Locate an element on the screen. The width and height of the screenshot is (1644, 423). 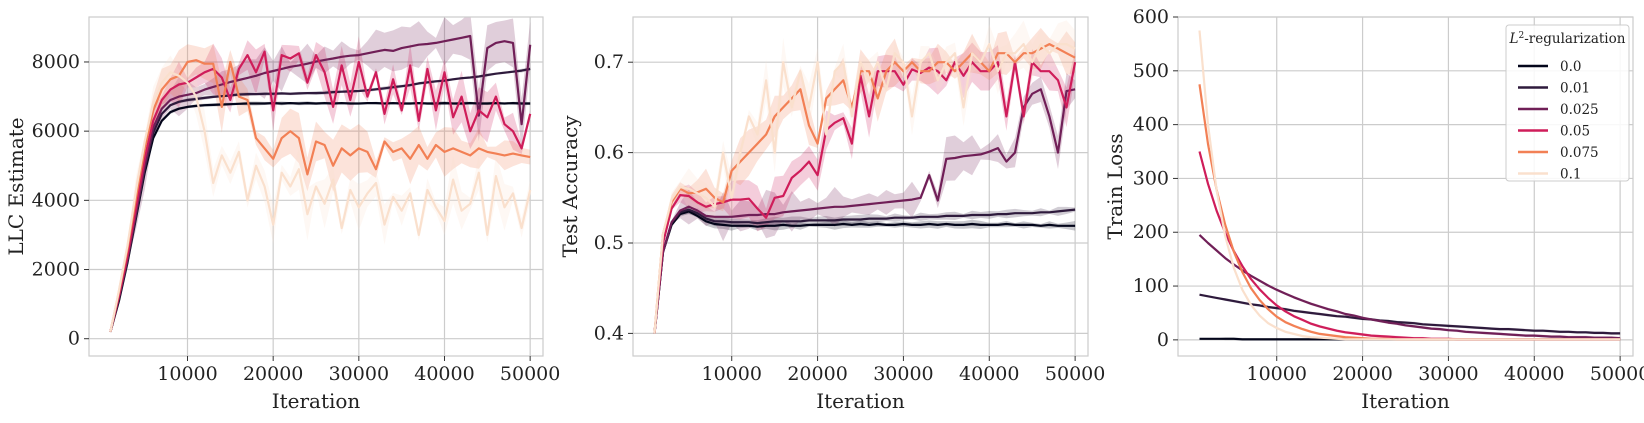
y-tick-label: 6000 is located at coordinates (56, 131).